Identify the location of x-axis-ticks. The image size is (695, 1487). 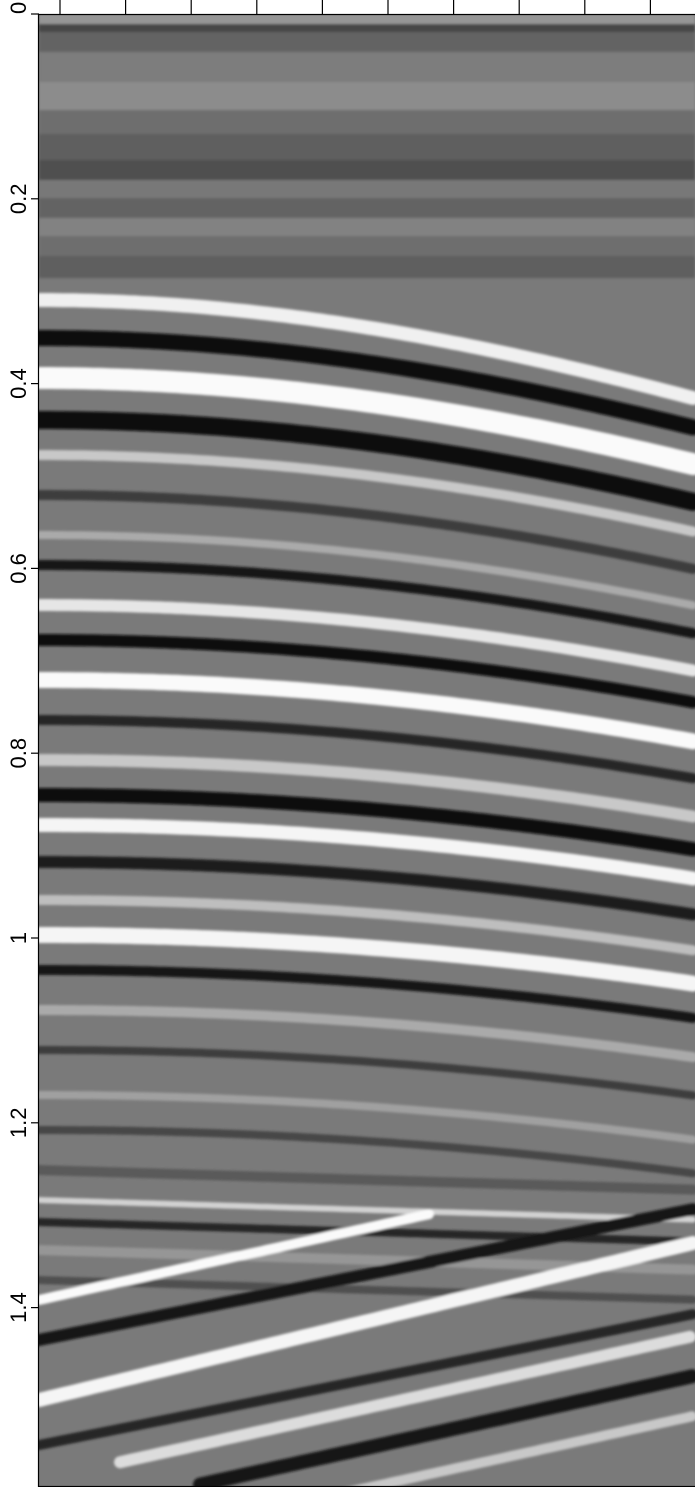
(355, 7).